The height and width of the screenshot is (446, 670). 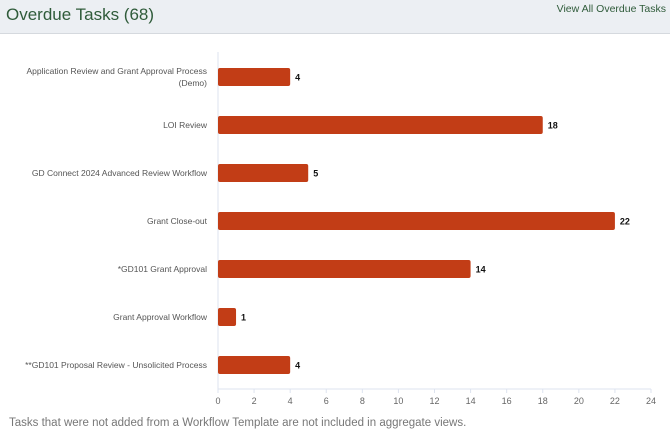 I want to click on x-tick-label: 4, so click(x=290, y=401).